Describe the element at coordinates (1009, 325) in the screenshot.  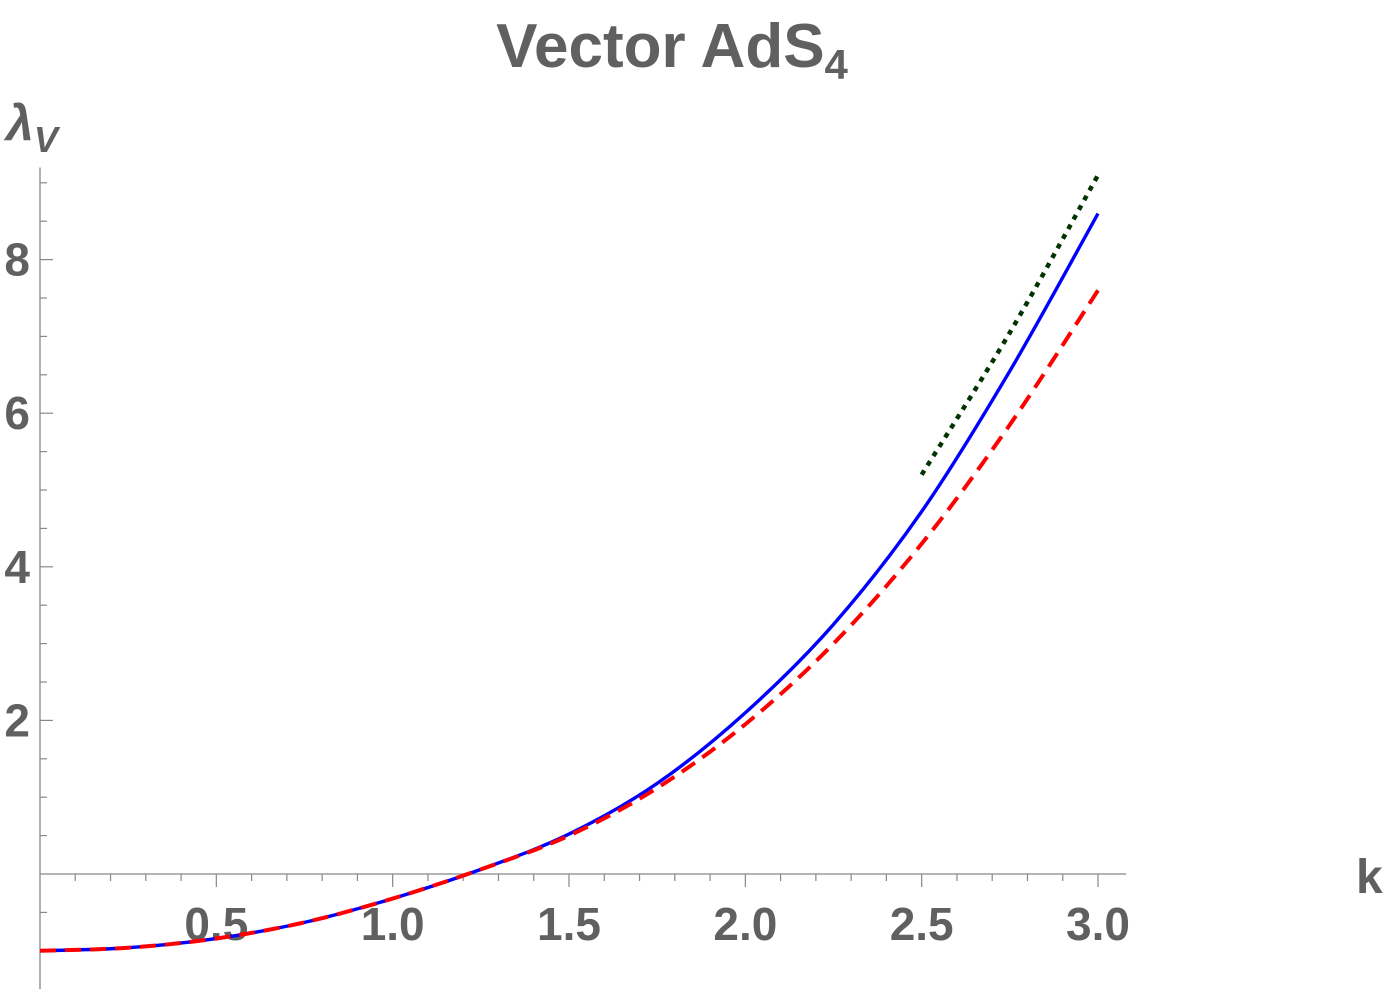
I see `series-line-dotted` at that location.